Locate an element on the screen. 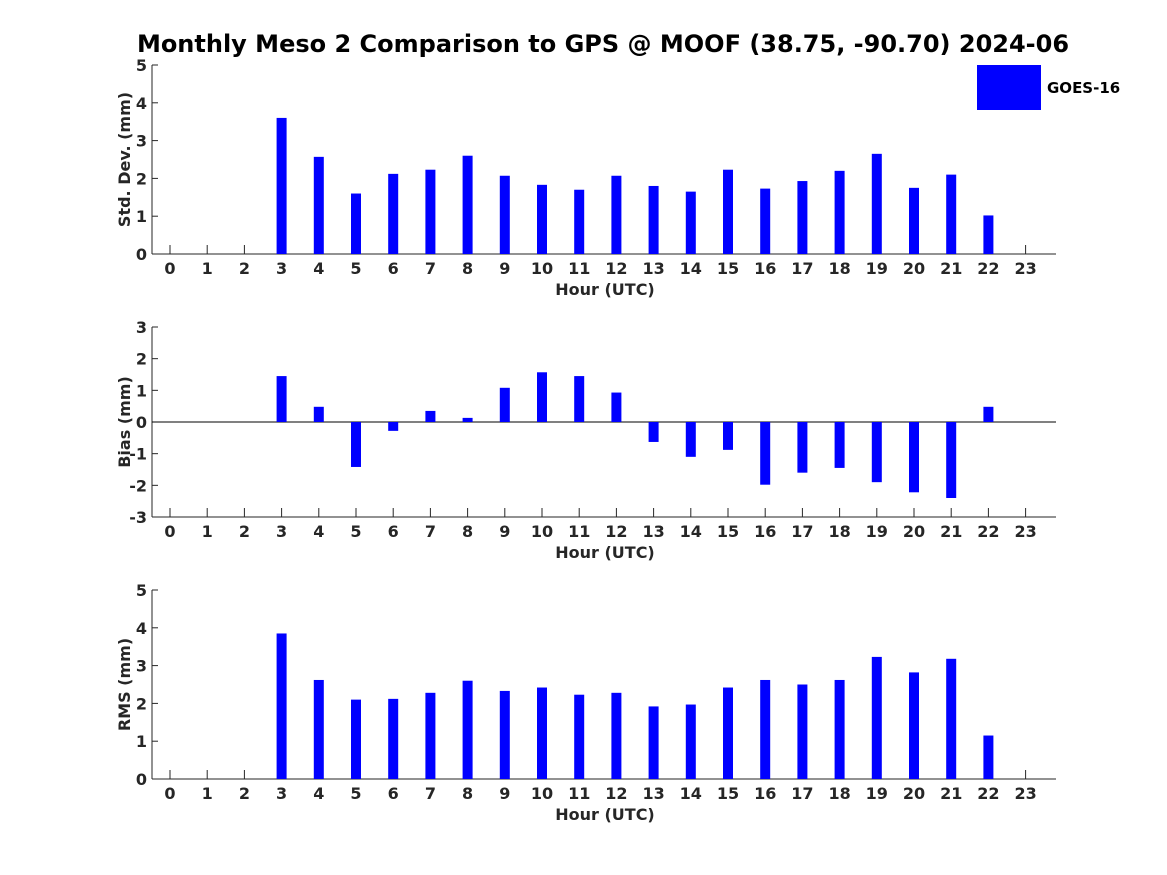  legend: GOES-16 is located at coordinates (1048, 87).